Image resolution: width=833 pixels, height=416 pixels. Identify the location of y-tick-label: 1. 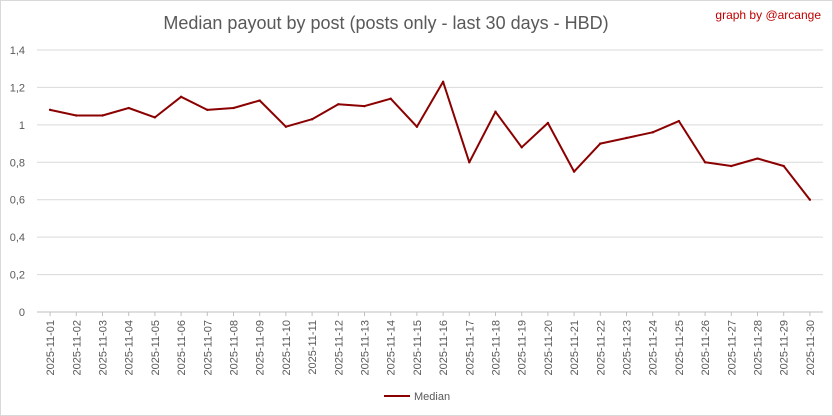
(22, 126).